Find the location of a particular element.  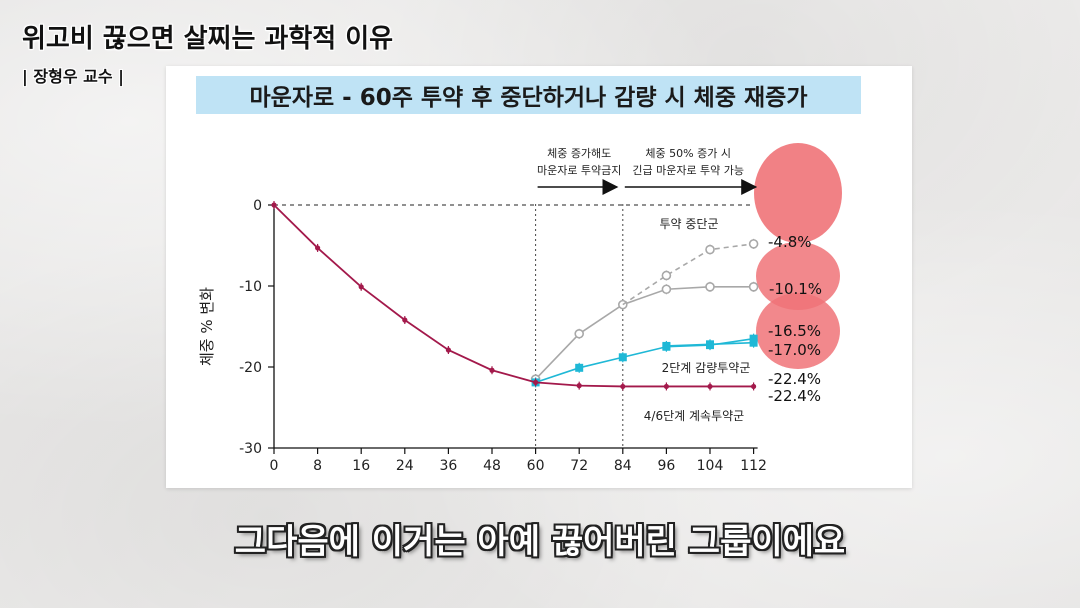

x-tick-label: 112 is located at coordinates (753, 466).